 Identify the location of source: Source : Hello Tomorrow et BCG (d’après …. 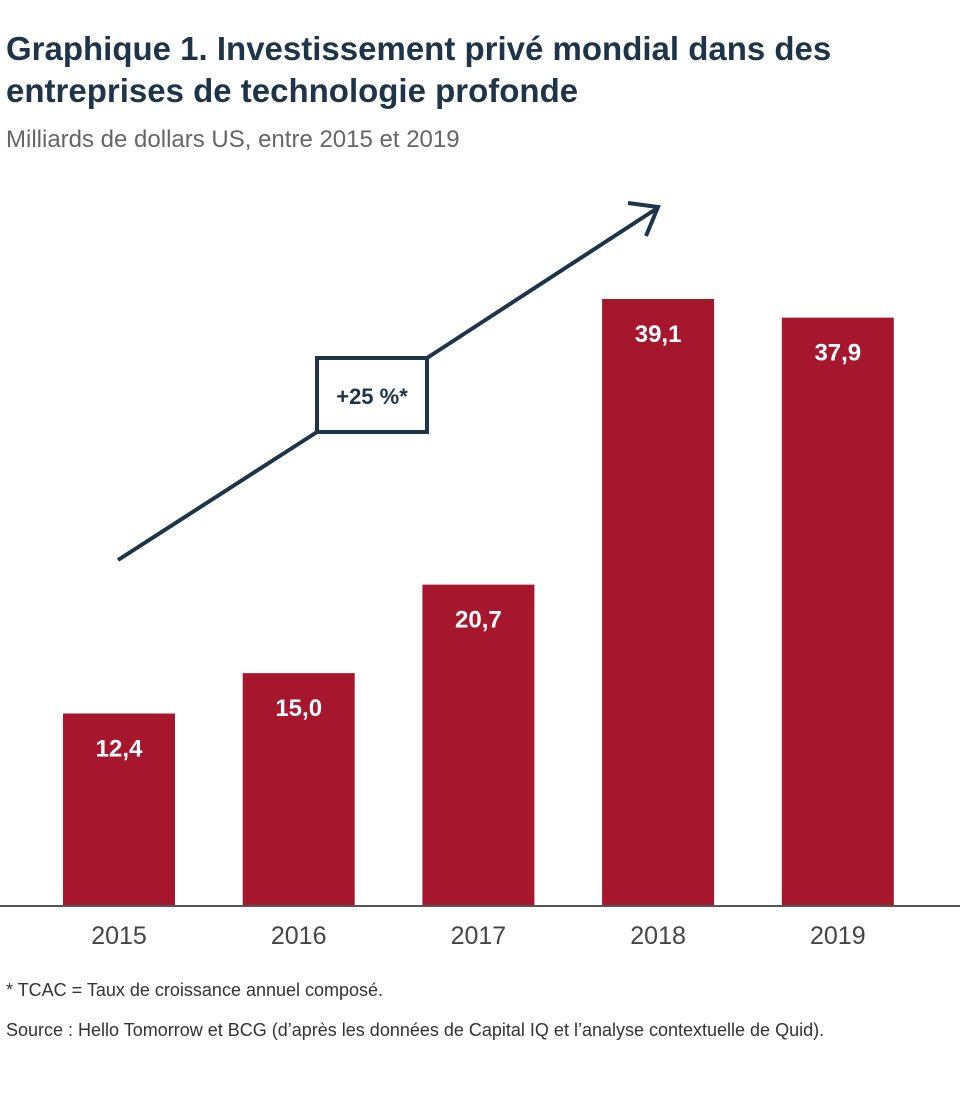
(415, 1030).